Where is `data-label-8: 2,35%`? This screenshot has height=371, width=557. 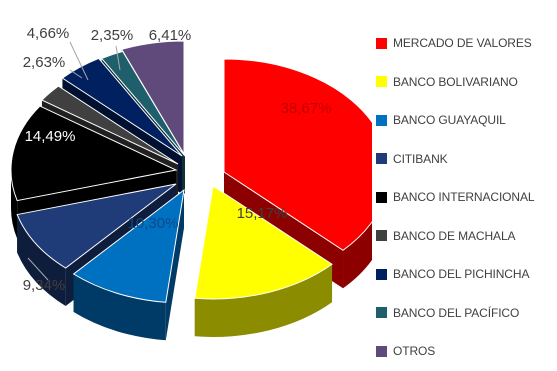 data-label-8: 2,35% is located at coordinates (112, 35).